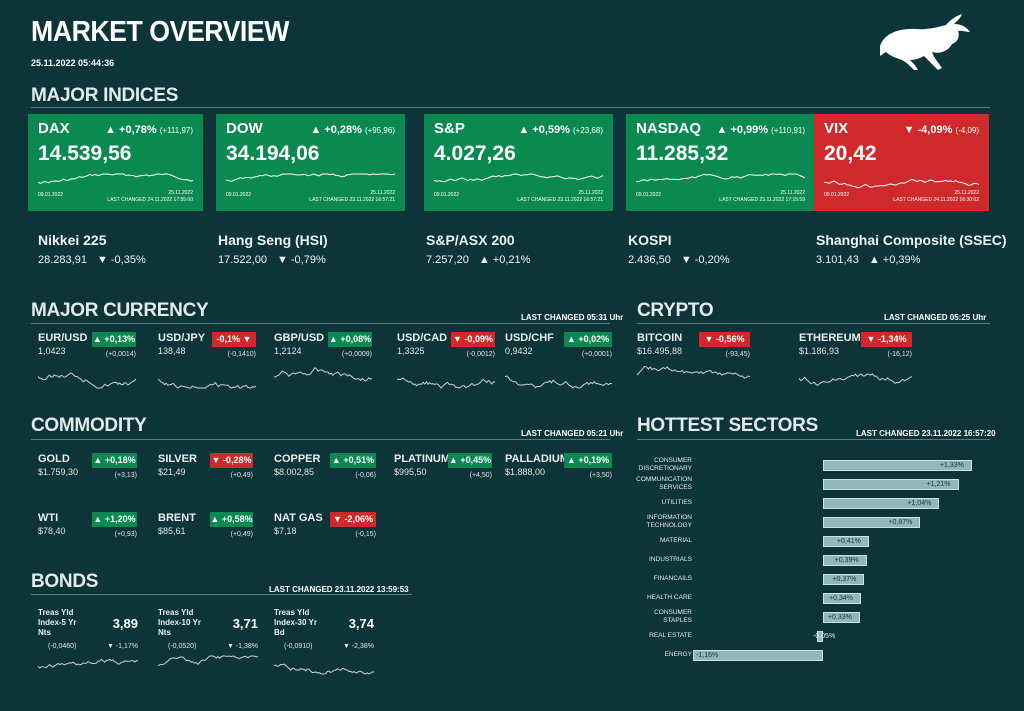  What do you see at coordinates (339, 589) in the screenshot?
I see `bonds-last-changed: LAST CHANGED 23.11.2022 13:59:53` at bounding box center [339, 589].